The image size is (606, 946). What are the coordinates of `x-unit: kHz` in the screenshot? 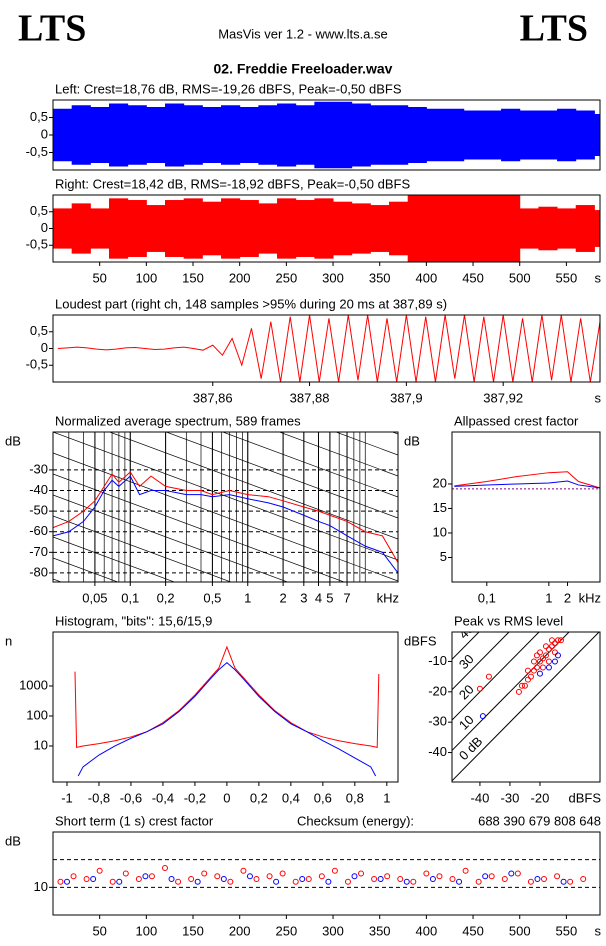 It's located at (590, 597).